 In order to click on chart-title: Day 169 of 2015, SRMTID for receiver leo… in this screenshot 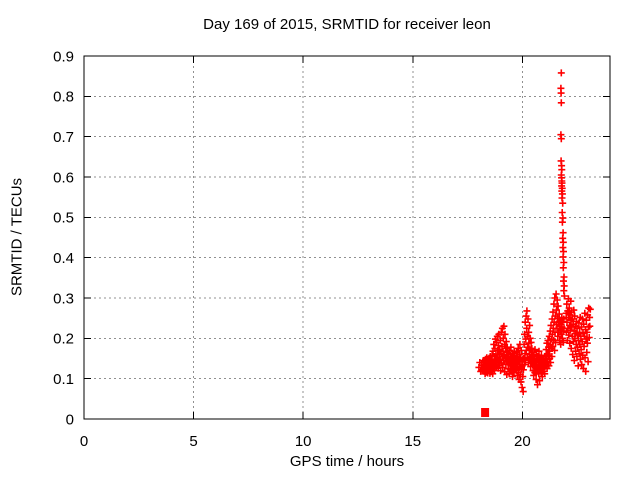, I will do `click(347, 24)`.